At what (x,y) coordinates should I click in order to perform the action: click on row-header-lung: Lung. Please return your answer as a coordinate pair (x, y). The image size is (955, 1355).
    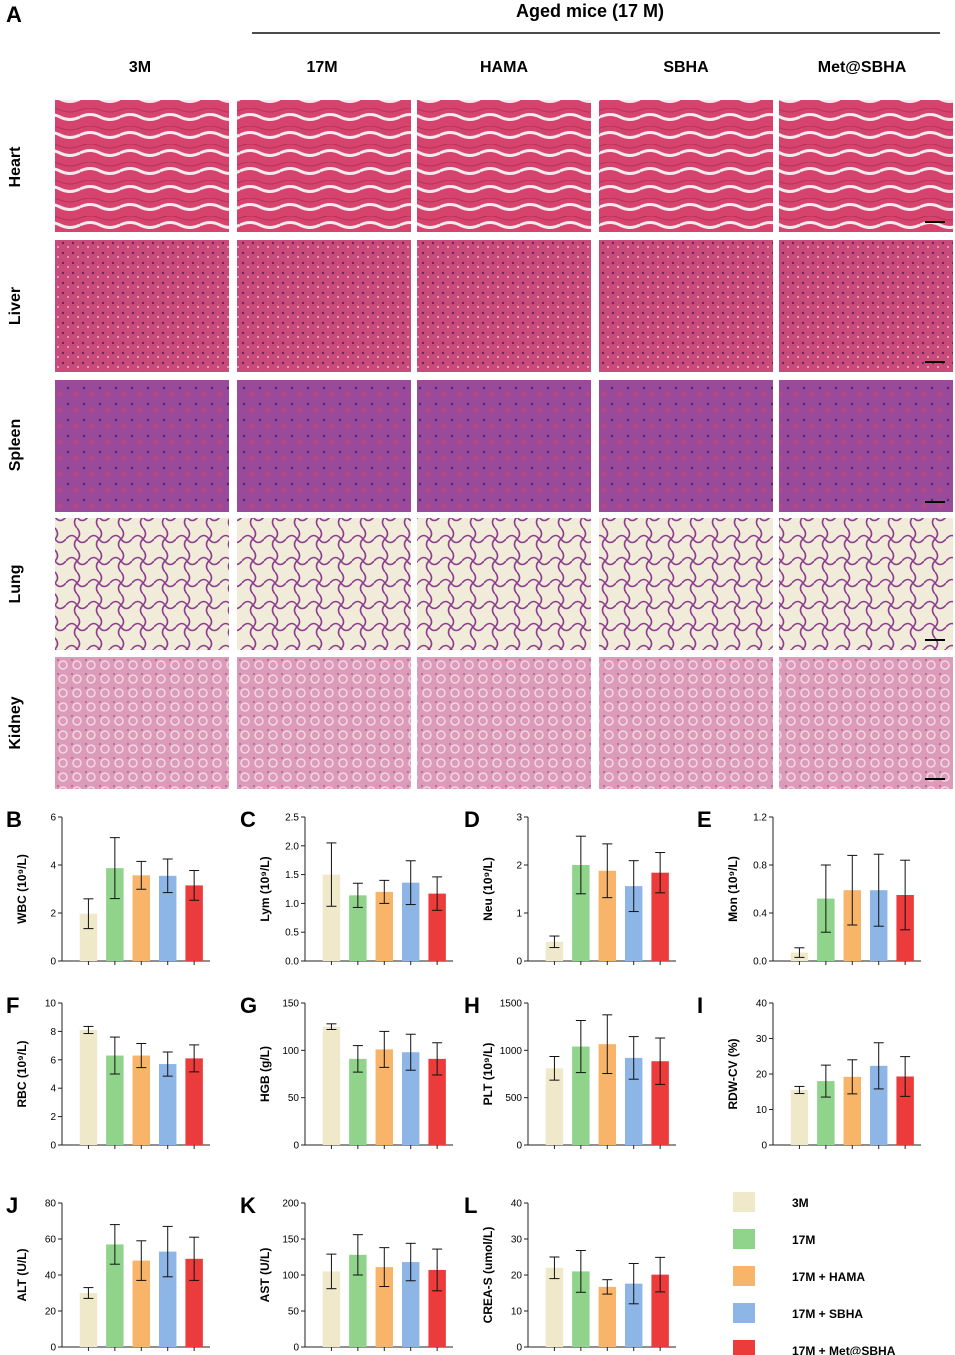
    Looking at the image, I should click on (15, 583).